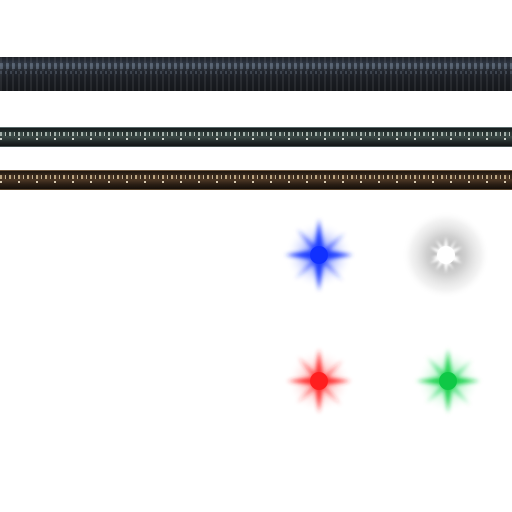 This screenshot has height=512, width=512. I want to click on building-strip-brown-lit, so click(256, 180).